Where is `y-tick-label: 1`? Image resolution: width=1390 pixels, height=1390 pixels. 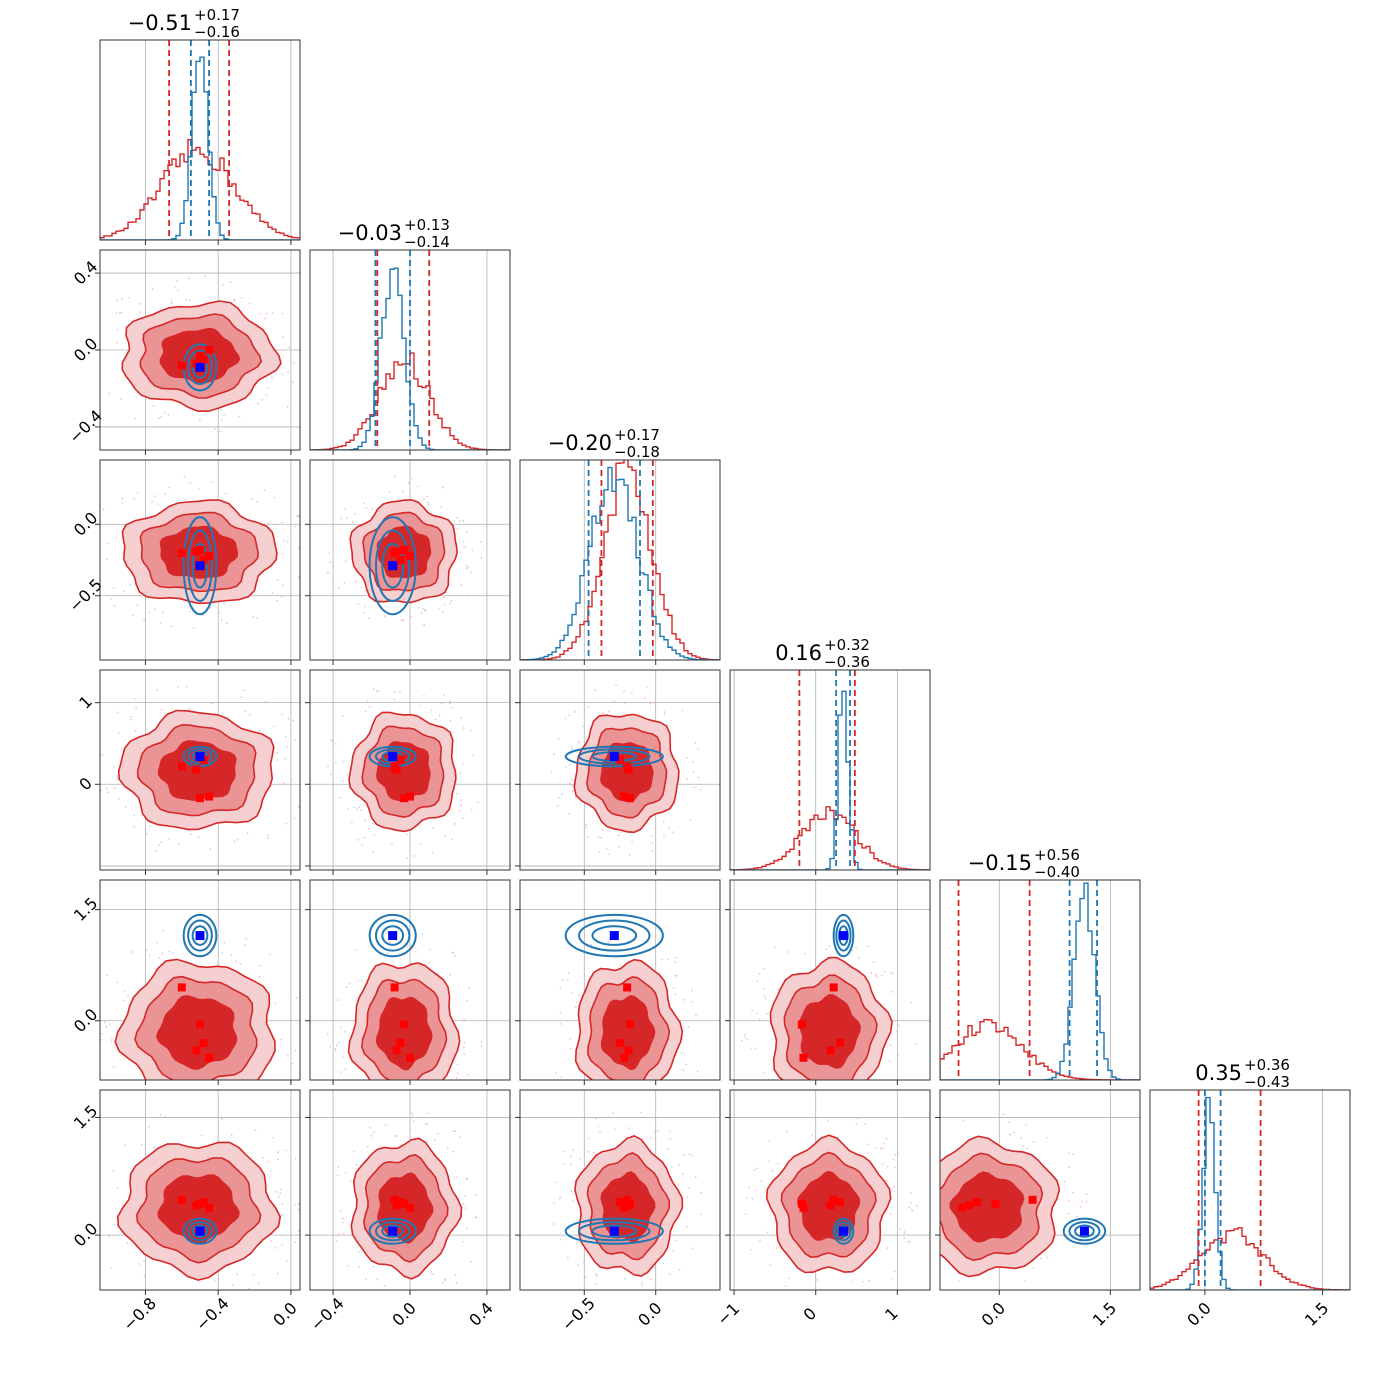
y-tick-label: 1 is located at coordinates (85, 702).